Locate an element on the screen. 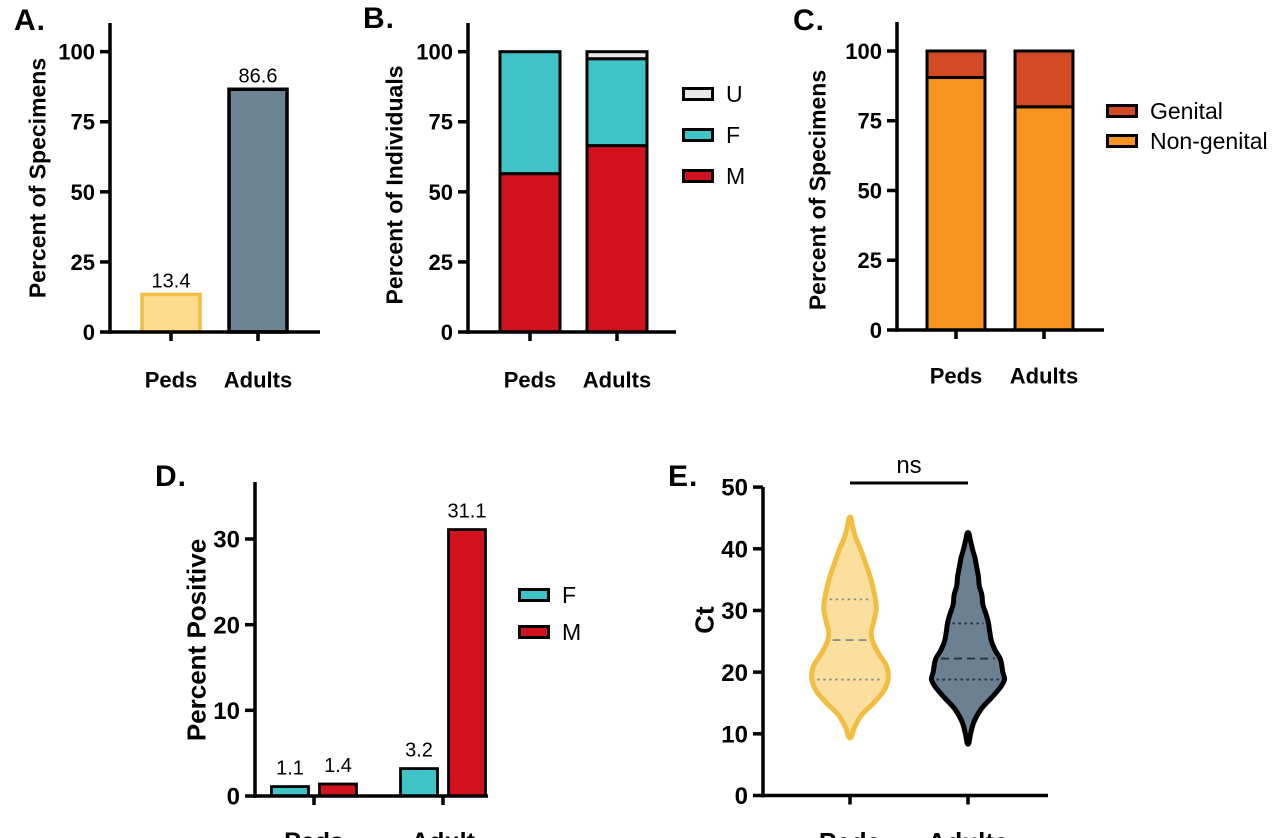 This screenshot has width=1280, height=838. segment-non-genital-adults is located at coordinates (1044, 218).